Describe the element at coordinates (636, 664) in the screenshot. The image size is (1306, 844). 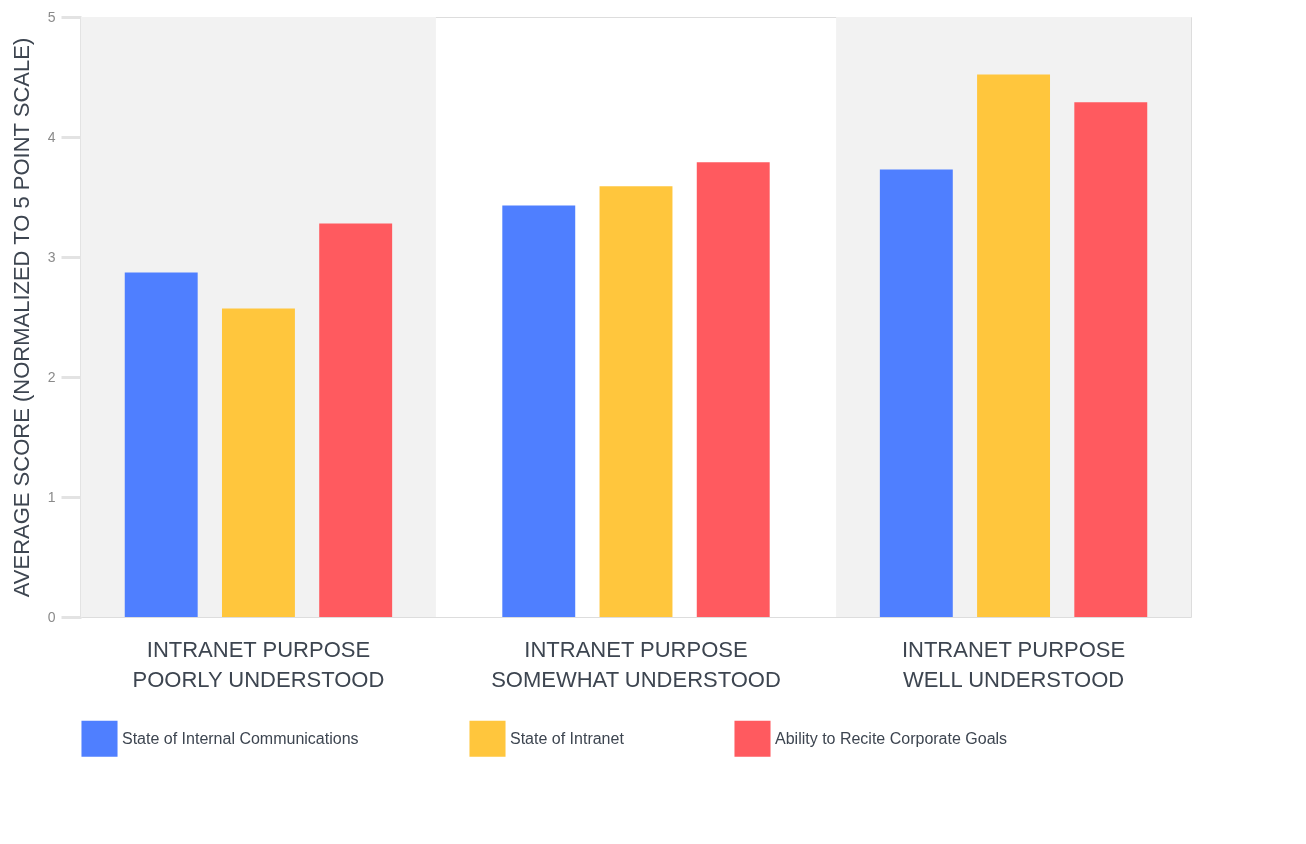
I see `x-tick-label: INTRANET PURPOSE SOMEWHAT UNDERSTOOD` at that location.